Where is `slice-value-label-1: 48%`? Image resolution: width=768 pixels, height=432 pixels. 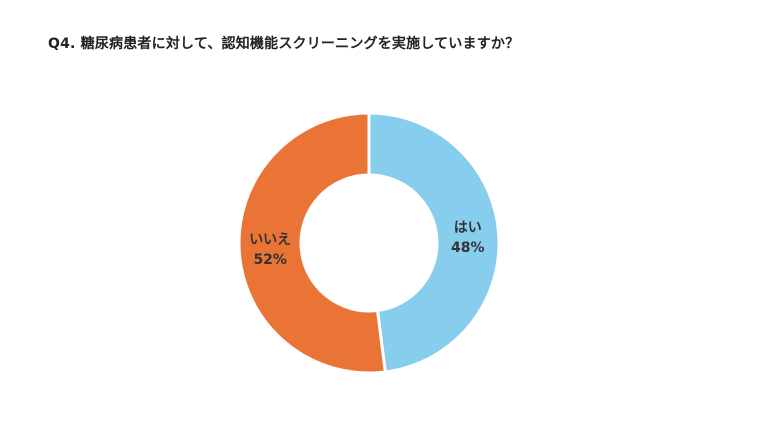 slice-value-label-1: 48% is located at coordinates (468, 248).